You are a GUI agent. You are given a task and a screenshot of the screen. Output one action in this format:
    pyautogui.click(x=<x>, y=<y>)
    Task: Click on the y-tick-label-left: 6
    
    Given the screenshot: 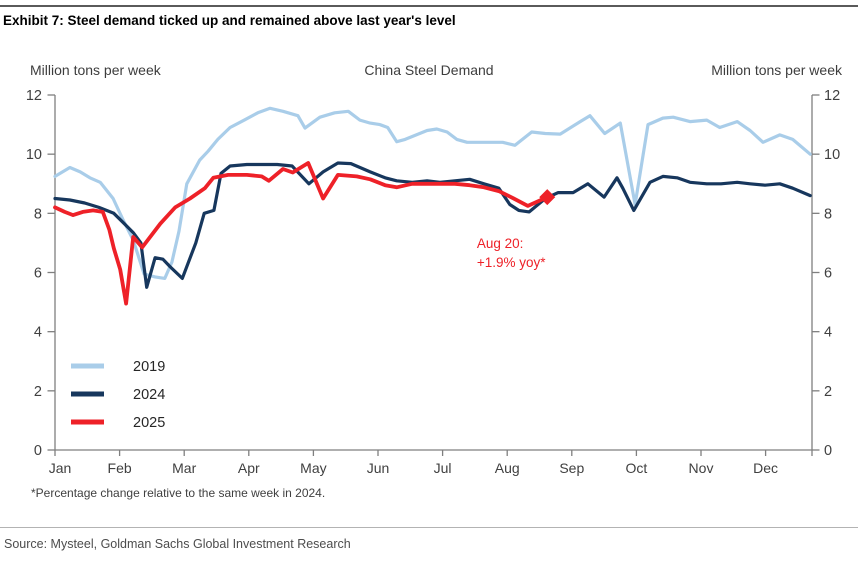 What is the action you would take?
    pyautogui.click(x=38, y=274)
    